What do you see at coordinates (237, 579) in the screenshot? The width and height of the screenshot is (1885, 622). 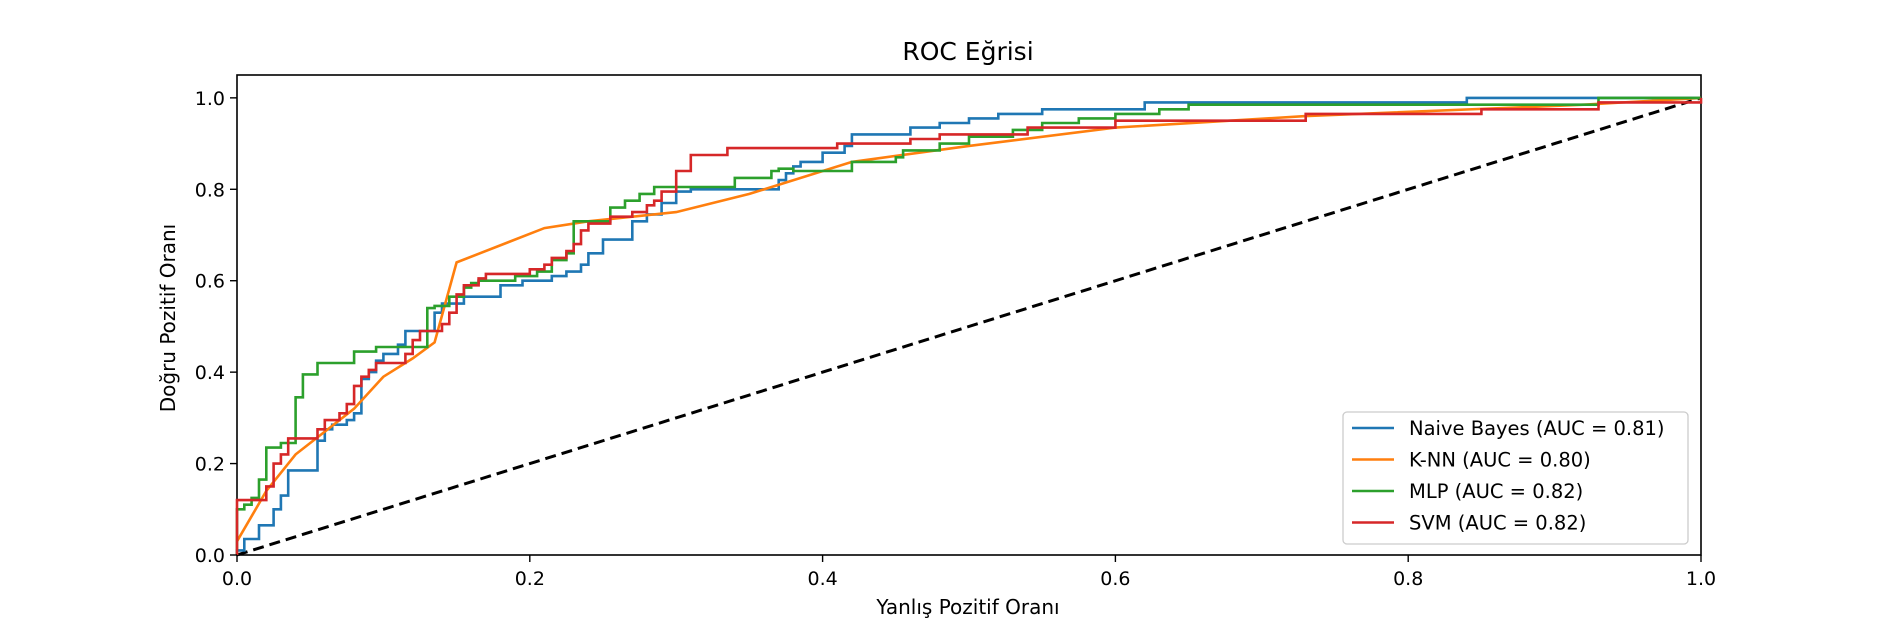 I see `x-tick-label: 0.0` at bounding box center [237, 579].